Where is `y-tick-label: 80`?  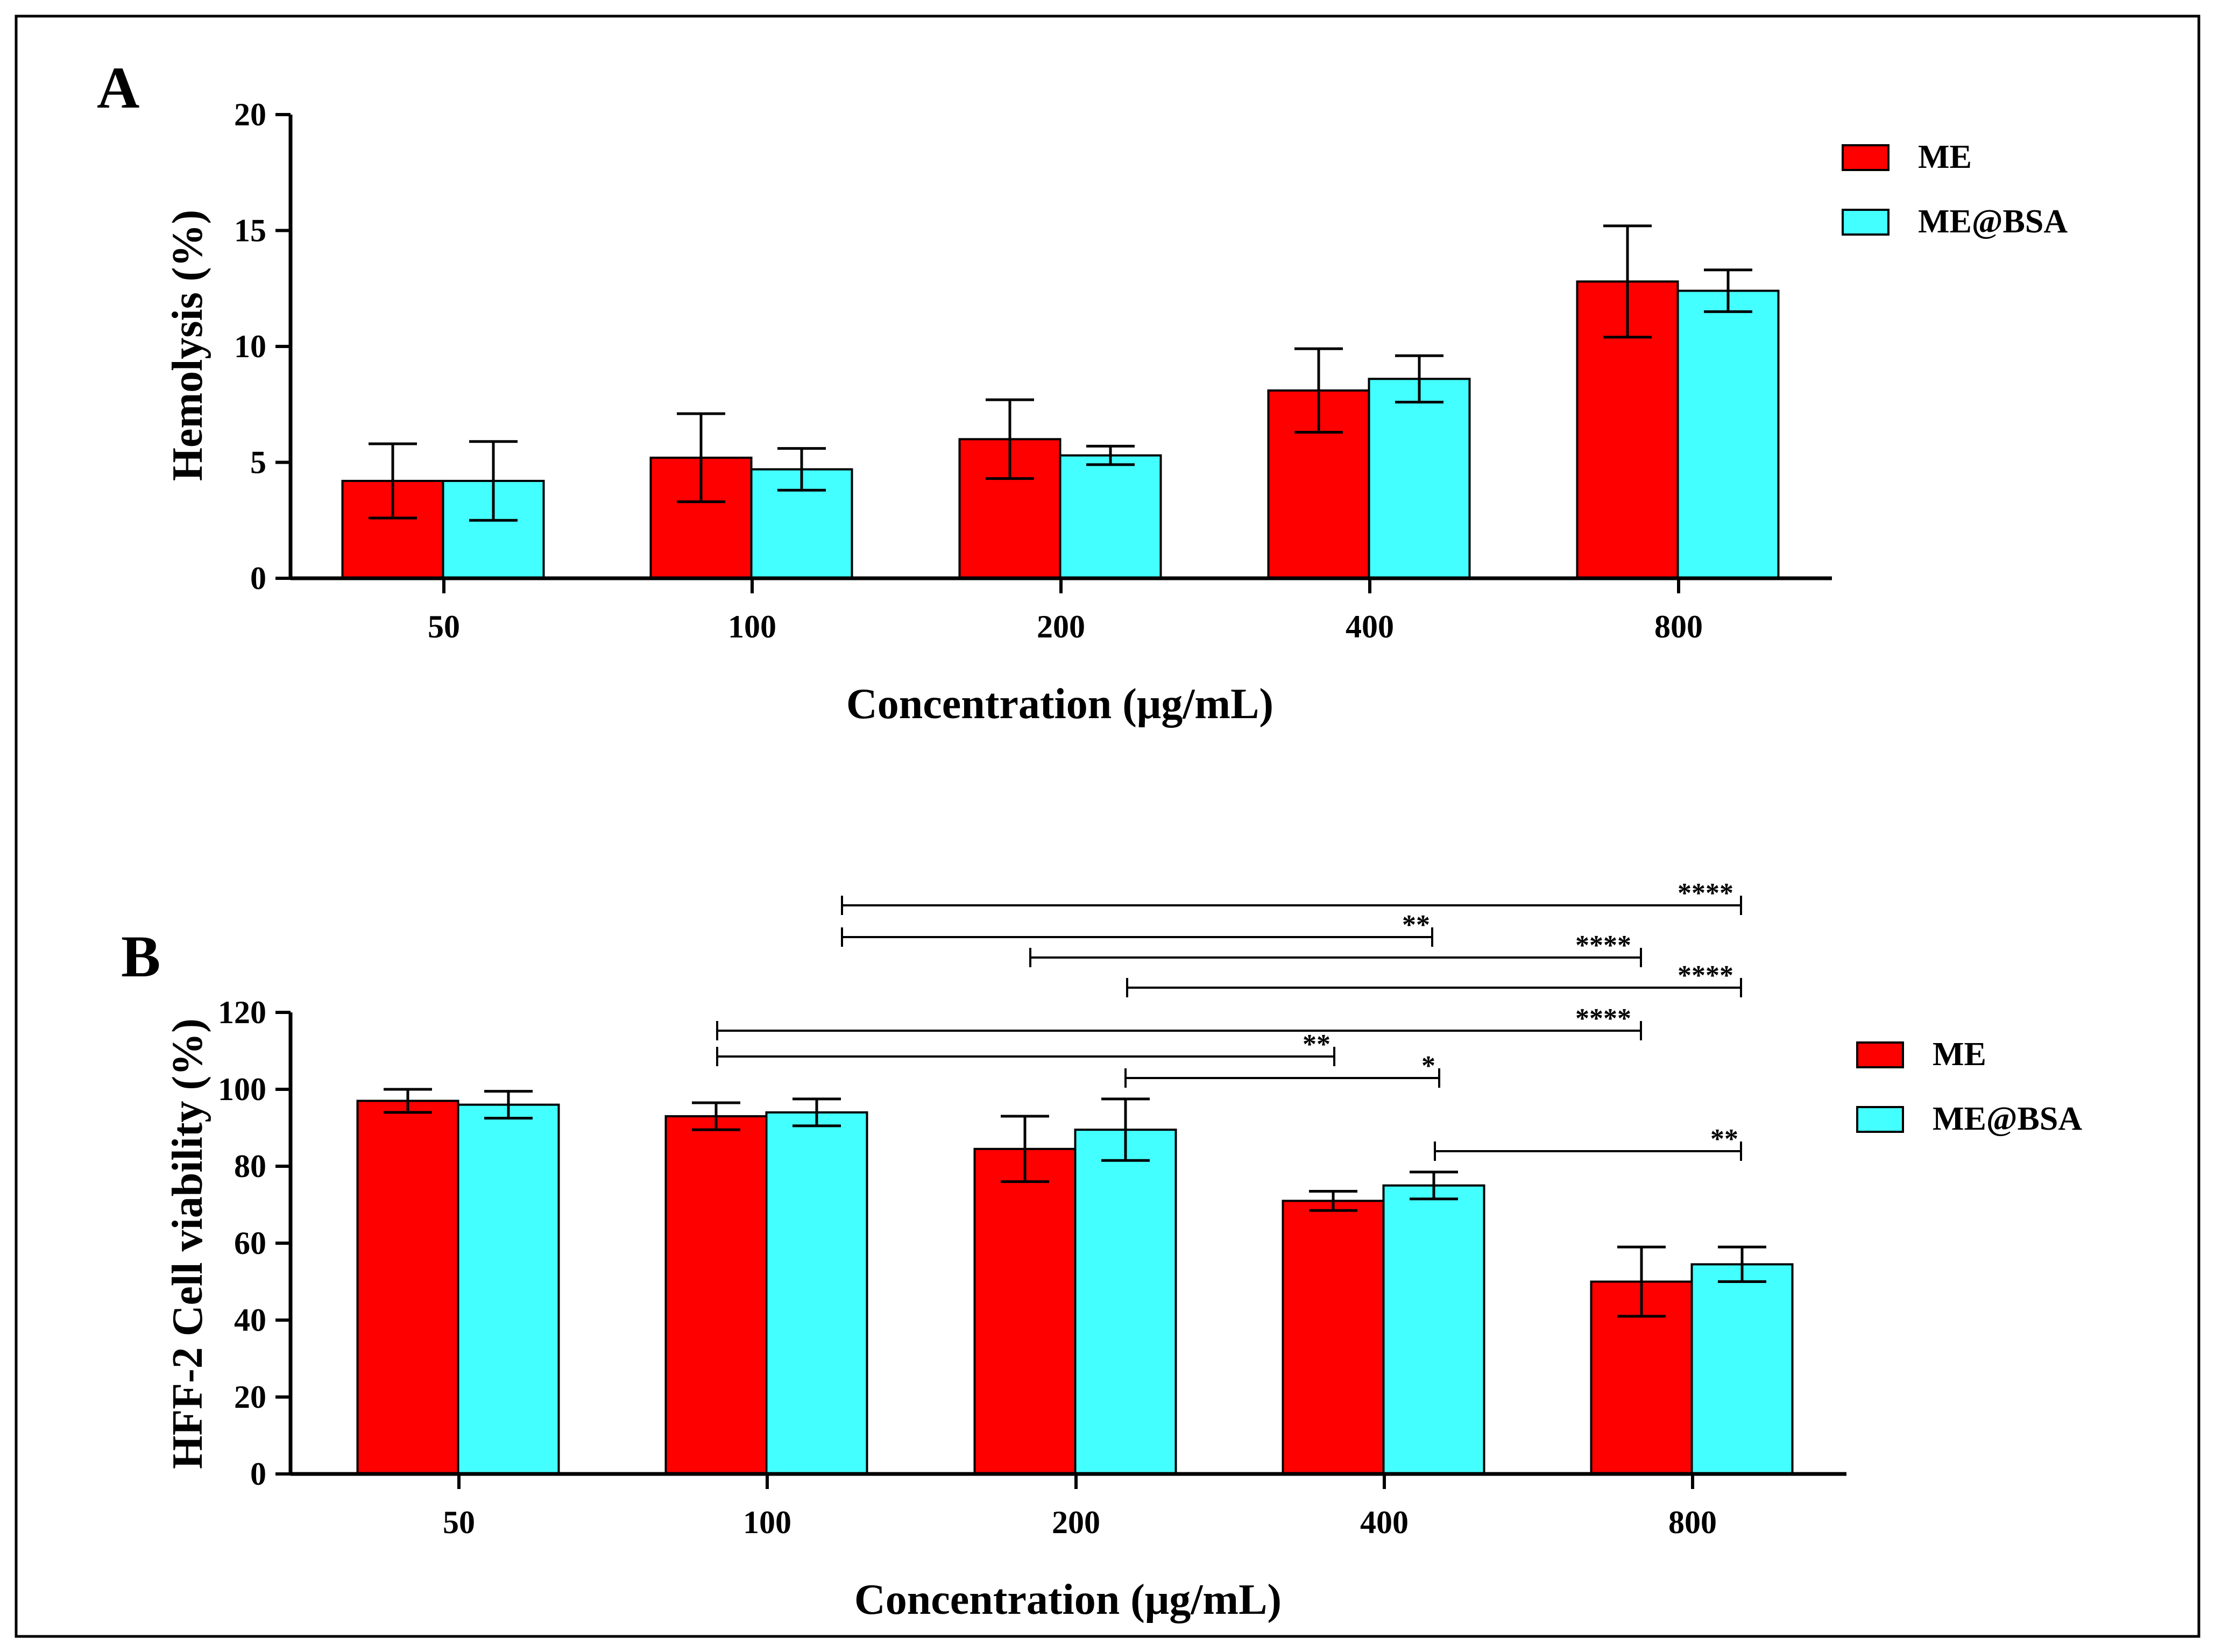 y-tick-label: 80 is located at coordinates (250, 1166).